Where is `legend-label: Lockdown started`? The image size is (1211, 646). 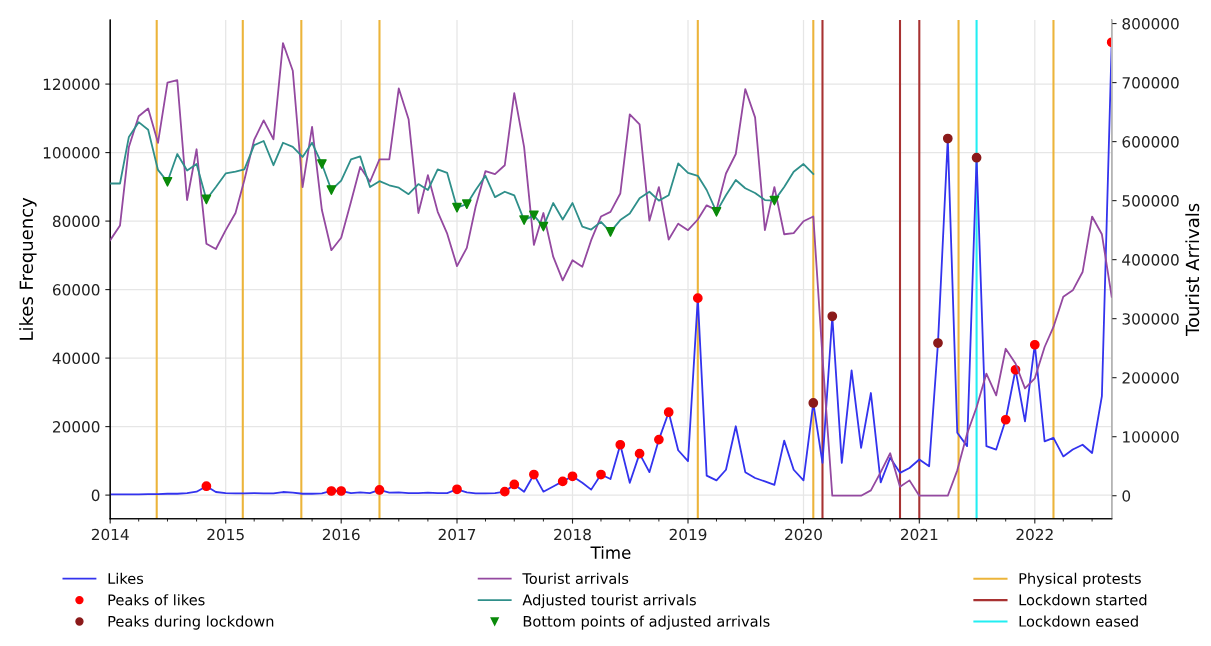
legend-label: Lockdown started is located at coordinates (1083, 600).